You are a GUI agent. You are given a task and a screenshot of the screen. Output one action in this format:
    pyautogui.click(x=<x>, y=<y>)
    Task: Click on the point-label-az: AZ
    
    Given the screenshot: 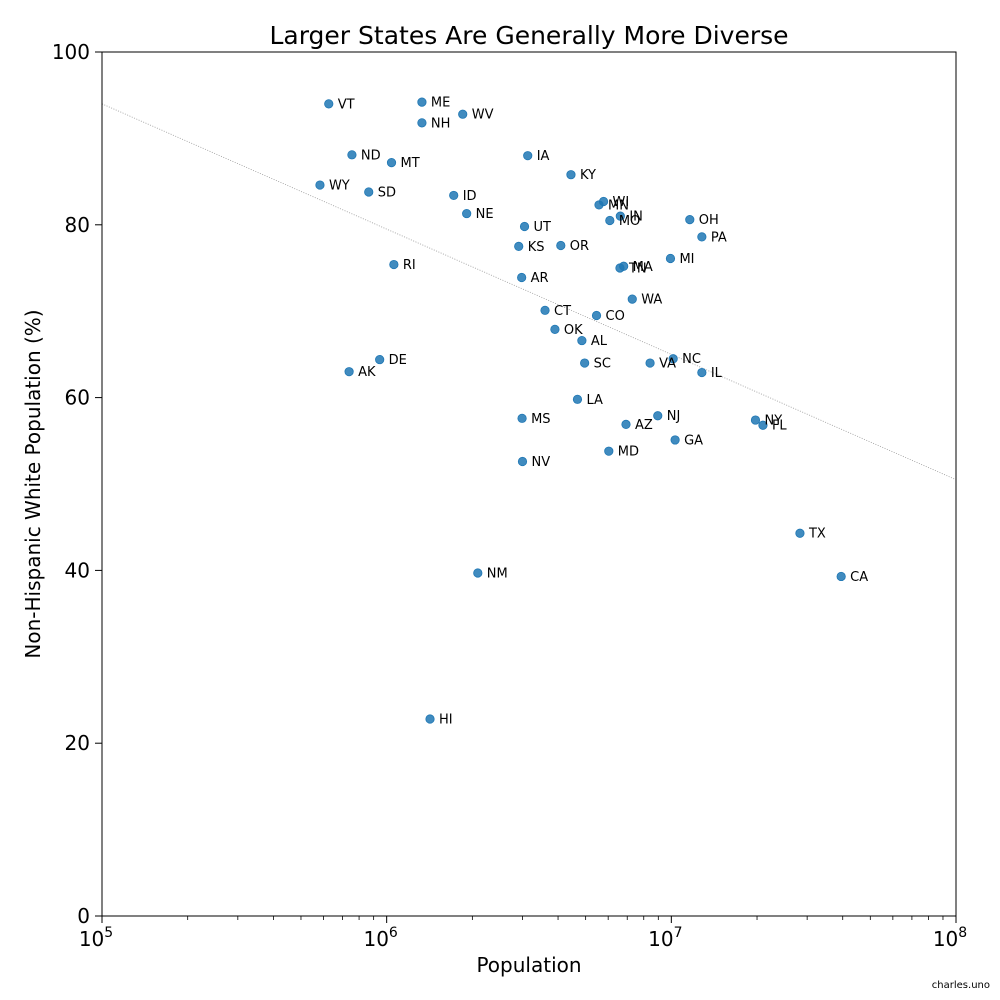 What is the action you would take?
    pyautogui.click(x=644, y=425)
    